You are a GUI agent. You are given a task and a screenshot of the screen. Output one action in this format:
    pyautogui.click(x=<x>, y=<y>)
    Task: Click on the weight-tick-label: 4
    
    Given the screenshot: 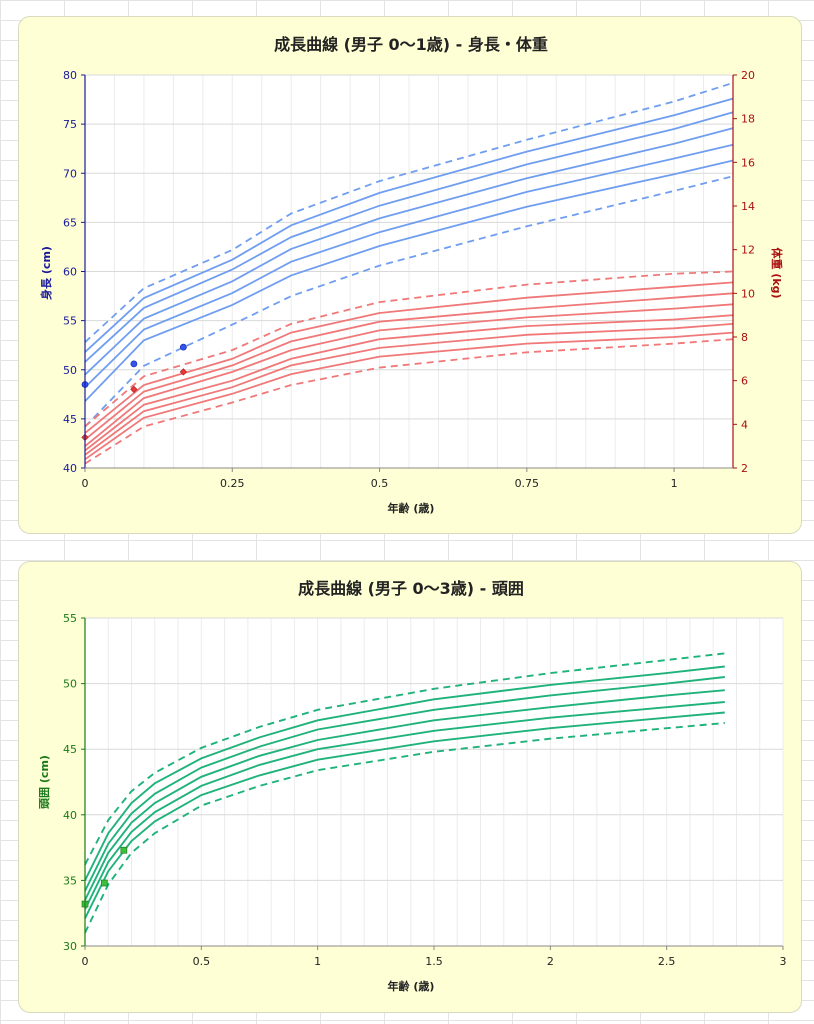 What is the action you would take?
    pyautogui.click(x=744, y=424)
    